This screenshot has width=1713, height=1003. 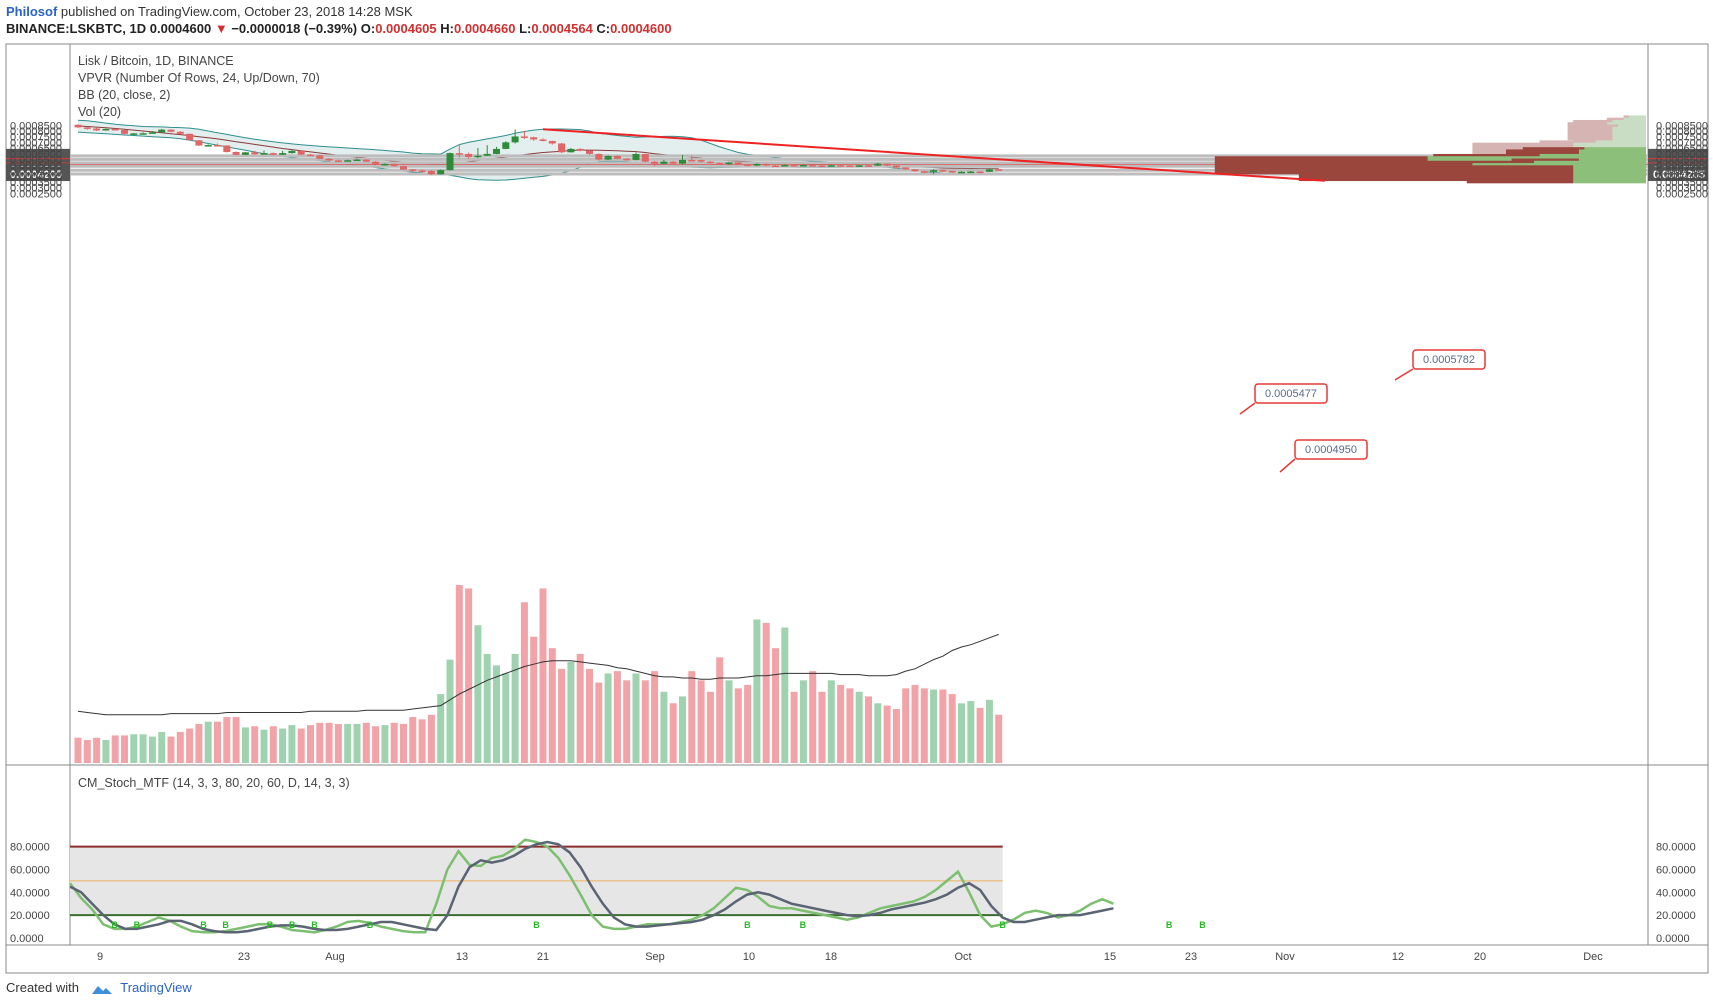 I want to click on price-tick-left: 0.0004000, so click(x=36, y=177).